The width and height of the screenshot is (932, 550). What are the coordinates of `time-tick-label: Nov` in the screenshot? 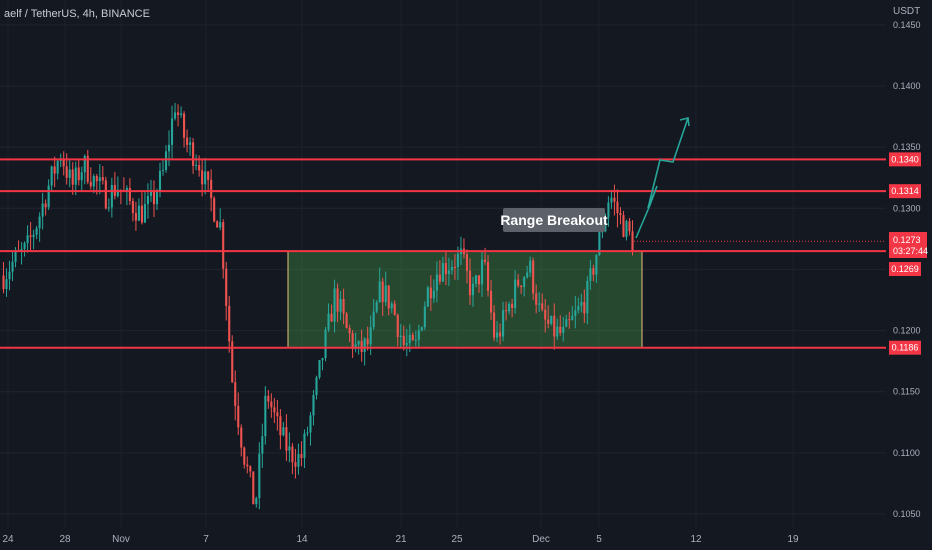 It's located at (121, 539).